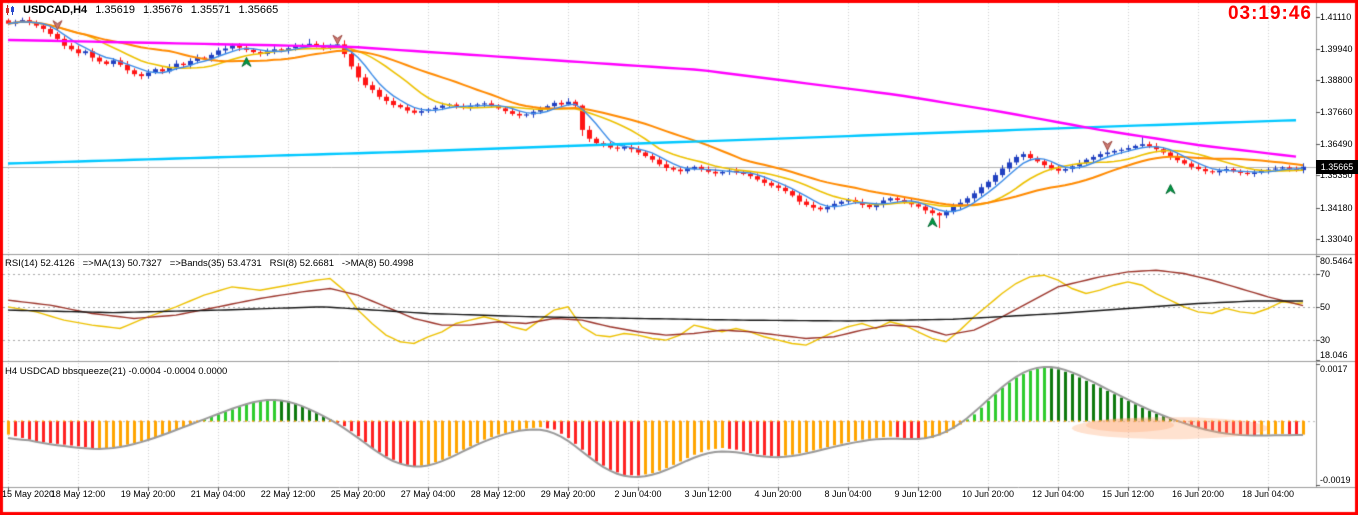 The height and width of the screenshot is (515, 1358). Describe the element at coordinates (988, 494) in the screenshot. I see `time-axis-label: 10 Jun 20:00` at that location.